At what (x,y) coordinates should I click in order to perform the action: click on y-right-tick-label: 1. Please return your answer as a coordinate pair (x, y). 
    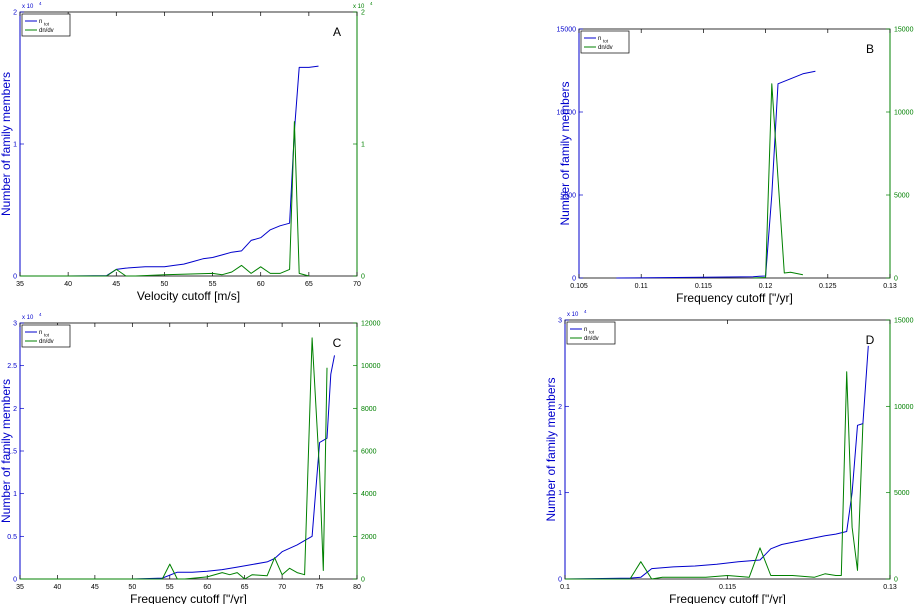
    Looking at the image, I should click on (363, 145).